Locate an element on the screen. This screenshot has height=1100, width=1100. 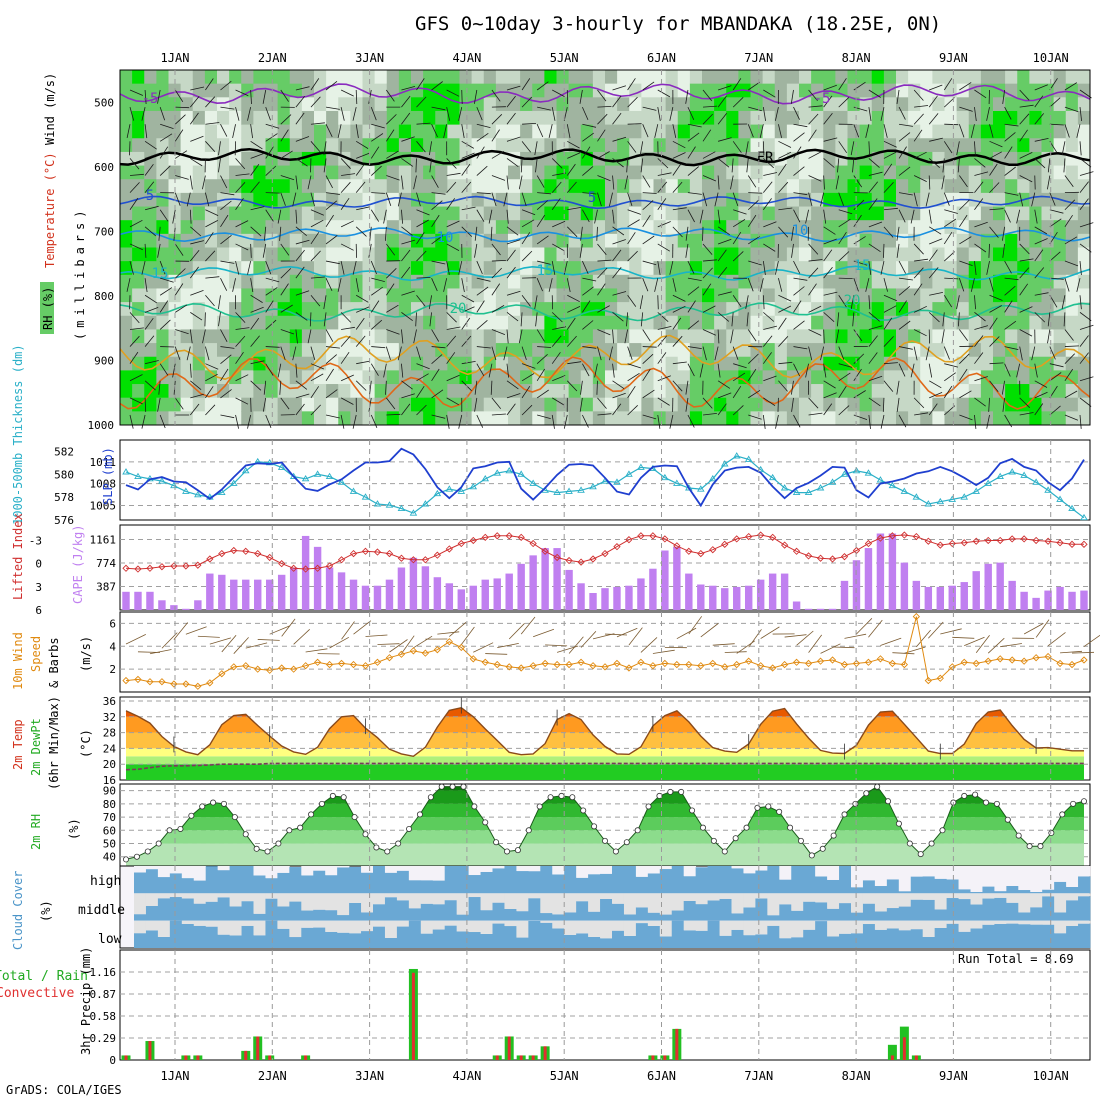
wind10-label-a: 10m Wind is located at coordinates (18, 661).